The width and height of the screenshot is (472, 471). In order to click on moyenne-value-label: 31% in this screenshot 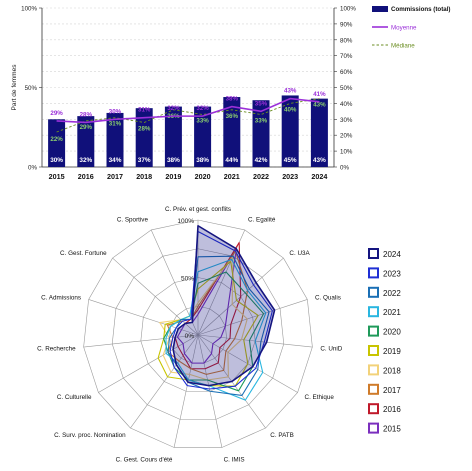, I will do `click(144, 110)`.